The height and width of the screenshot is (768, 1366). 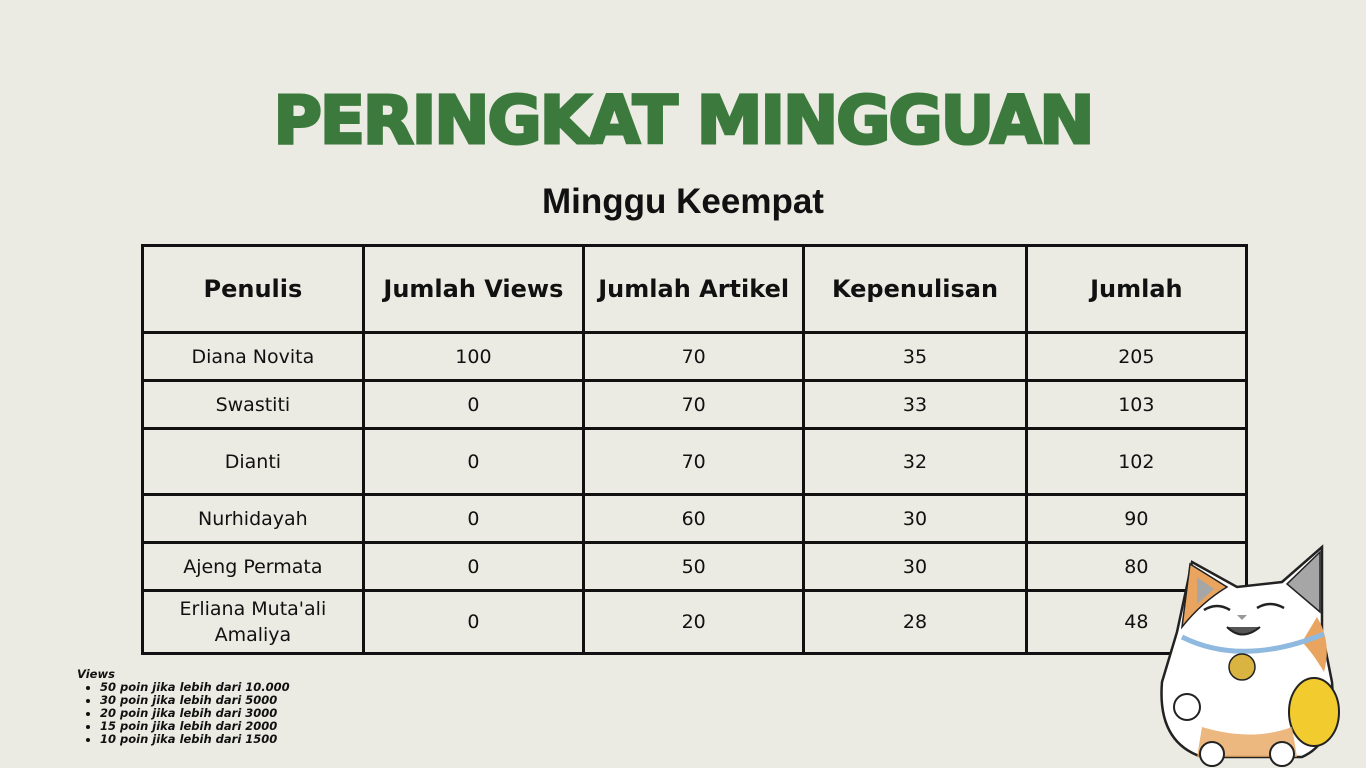 What do you see at coordinates (253, 356) in the screenshot?
I see `cell-penulis: Diana Novita` at bounding box center [253, 356].